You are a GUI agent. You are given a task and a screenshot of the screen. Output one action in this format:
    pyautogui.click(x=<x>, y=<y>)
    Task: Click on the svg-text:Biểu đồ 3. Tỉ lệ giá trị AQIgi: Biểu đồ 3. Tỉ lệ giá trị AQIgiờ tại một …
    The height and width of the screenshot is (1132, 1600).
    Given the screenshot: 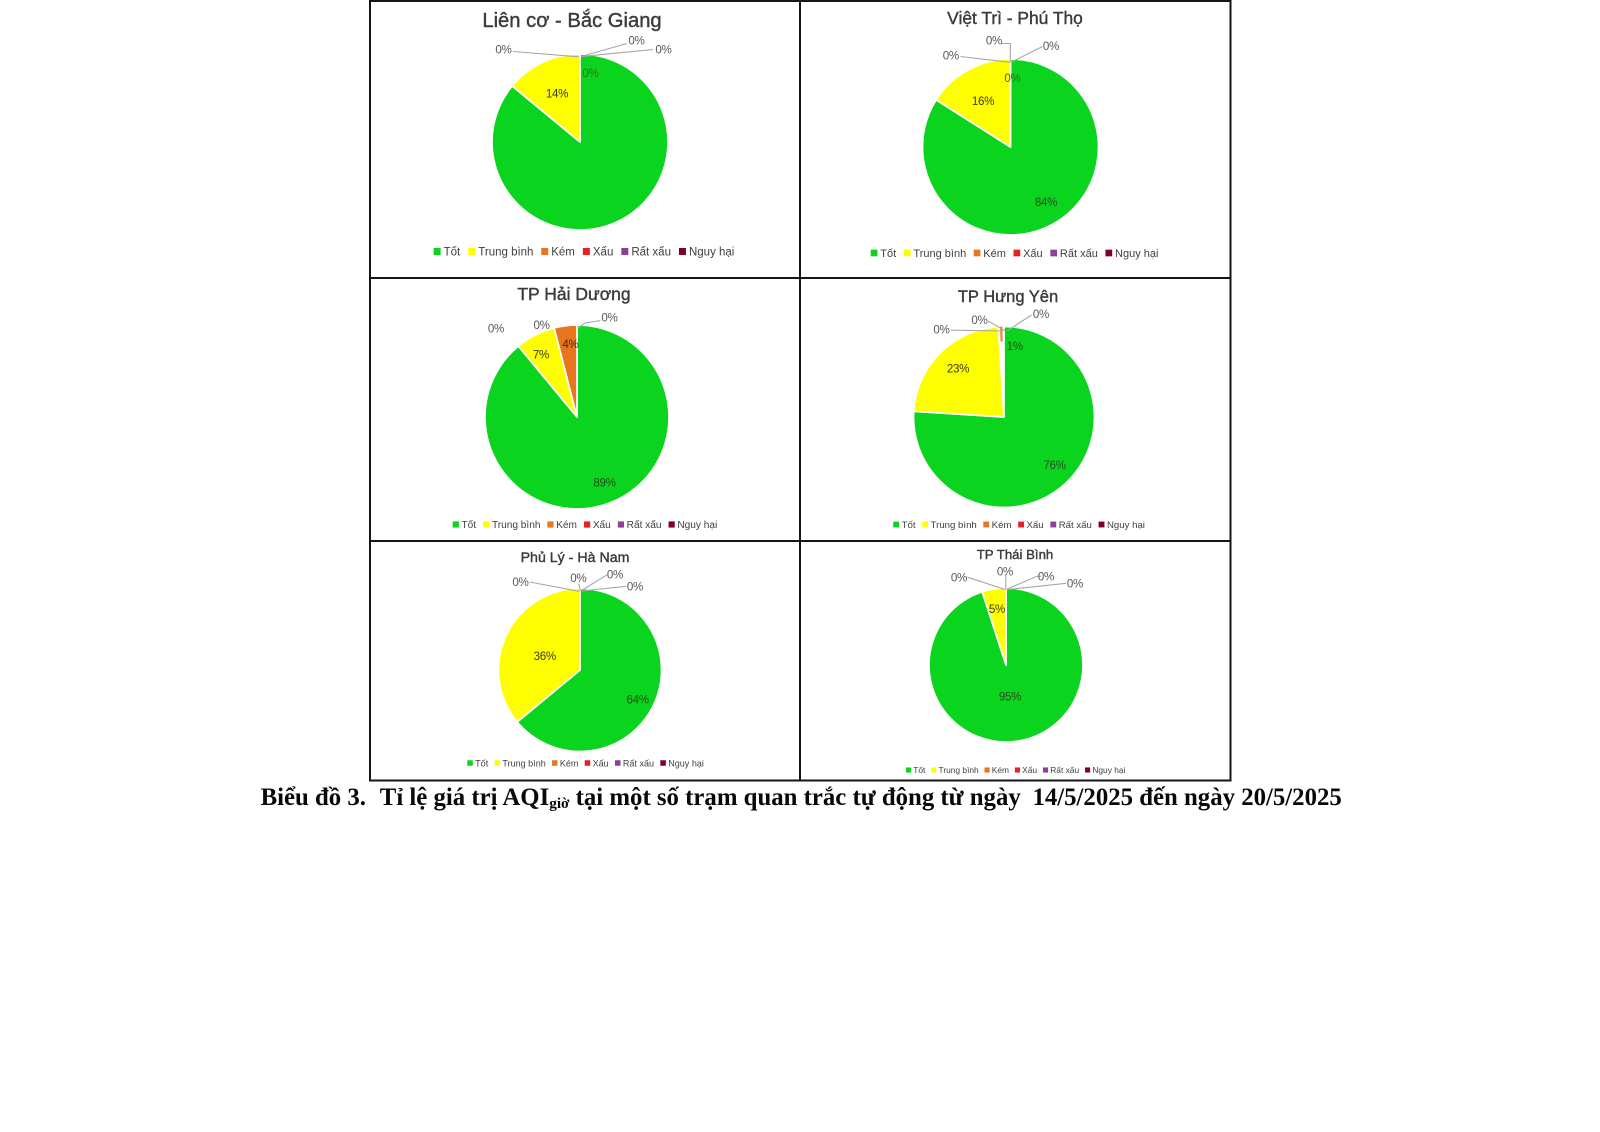 What is the action you would take?
    pyautogui.click(x=801, y=798)
    